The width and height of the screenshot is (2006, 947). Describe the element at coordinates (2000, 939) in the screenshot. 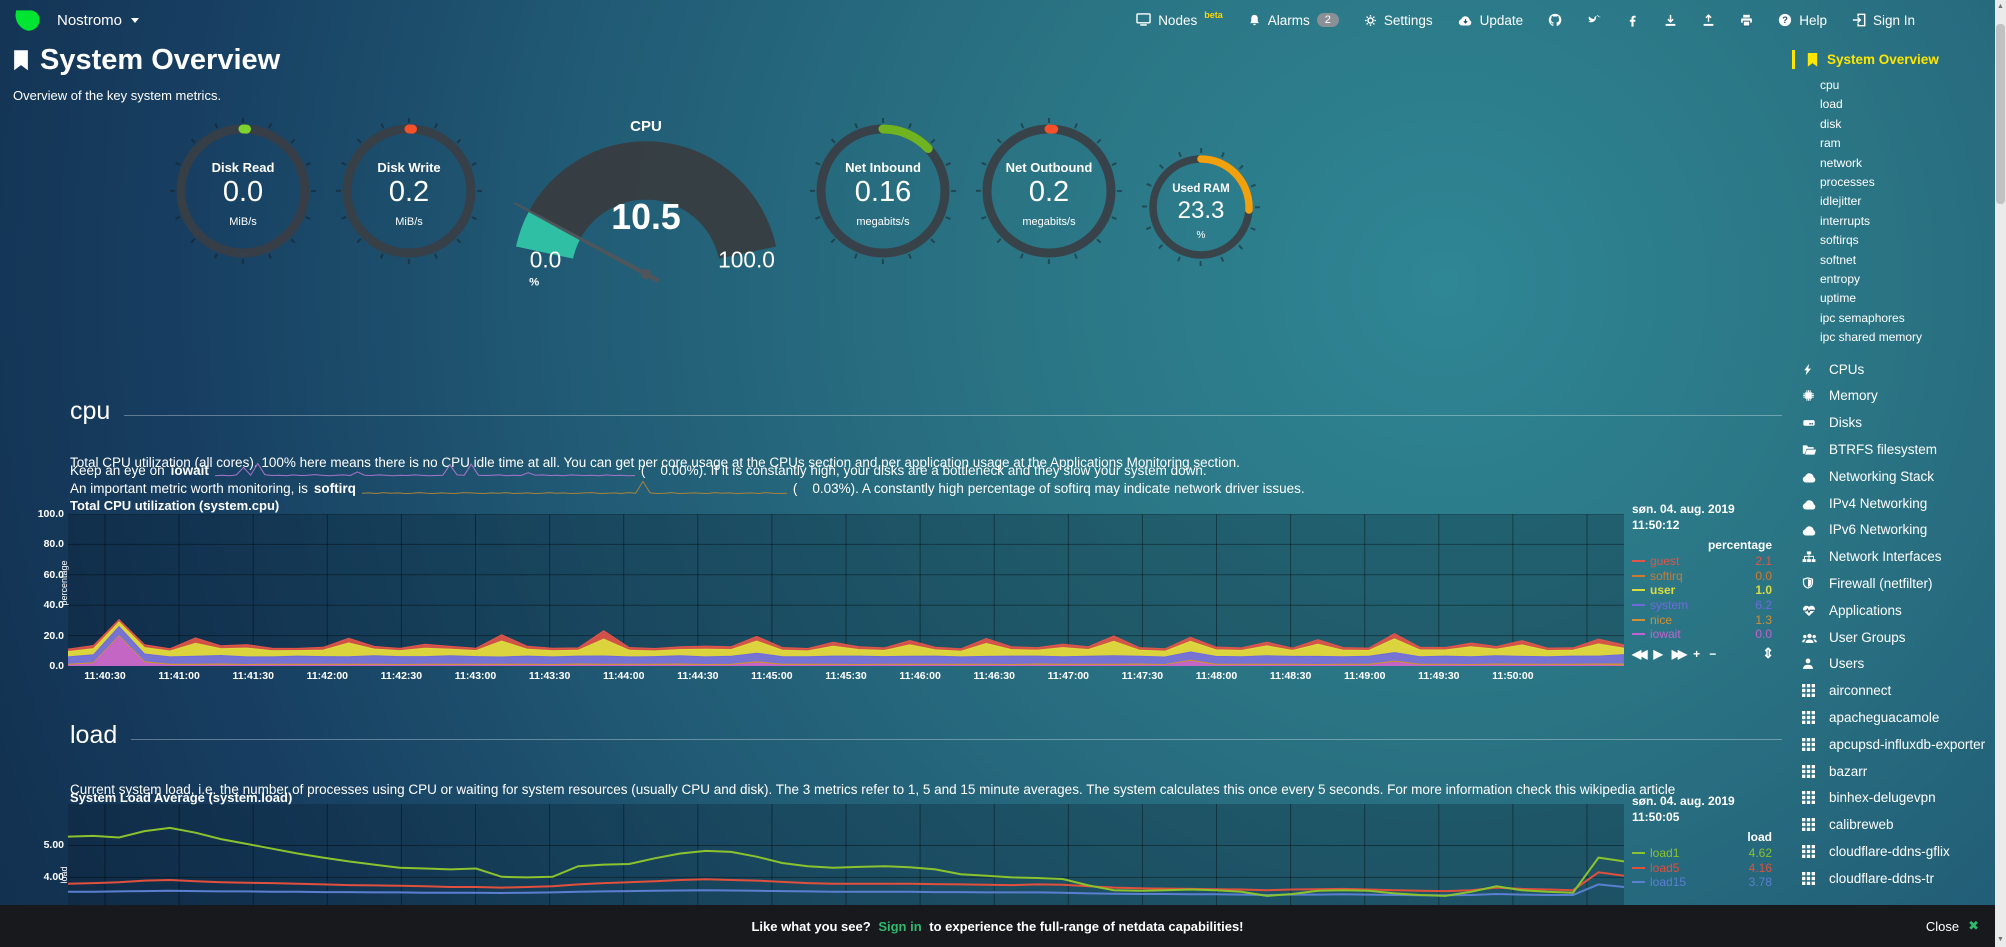

I see `scrollbar-down-arrow: ▼` at that location.